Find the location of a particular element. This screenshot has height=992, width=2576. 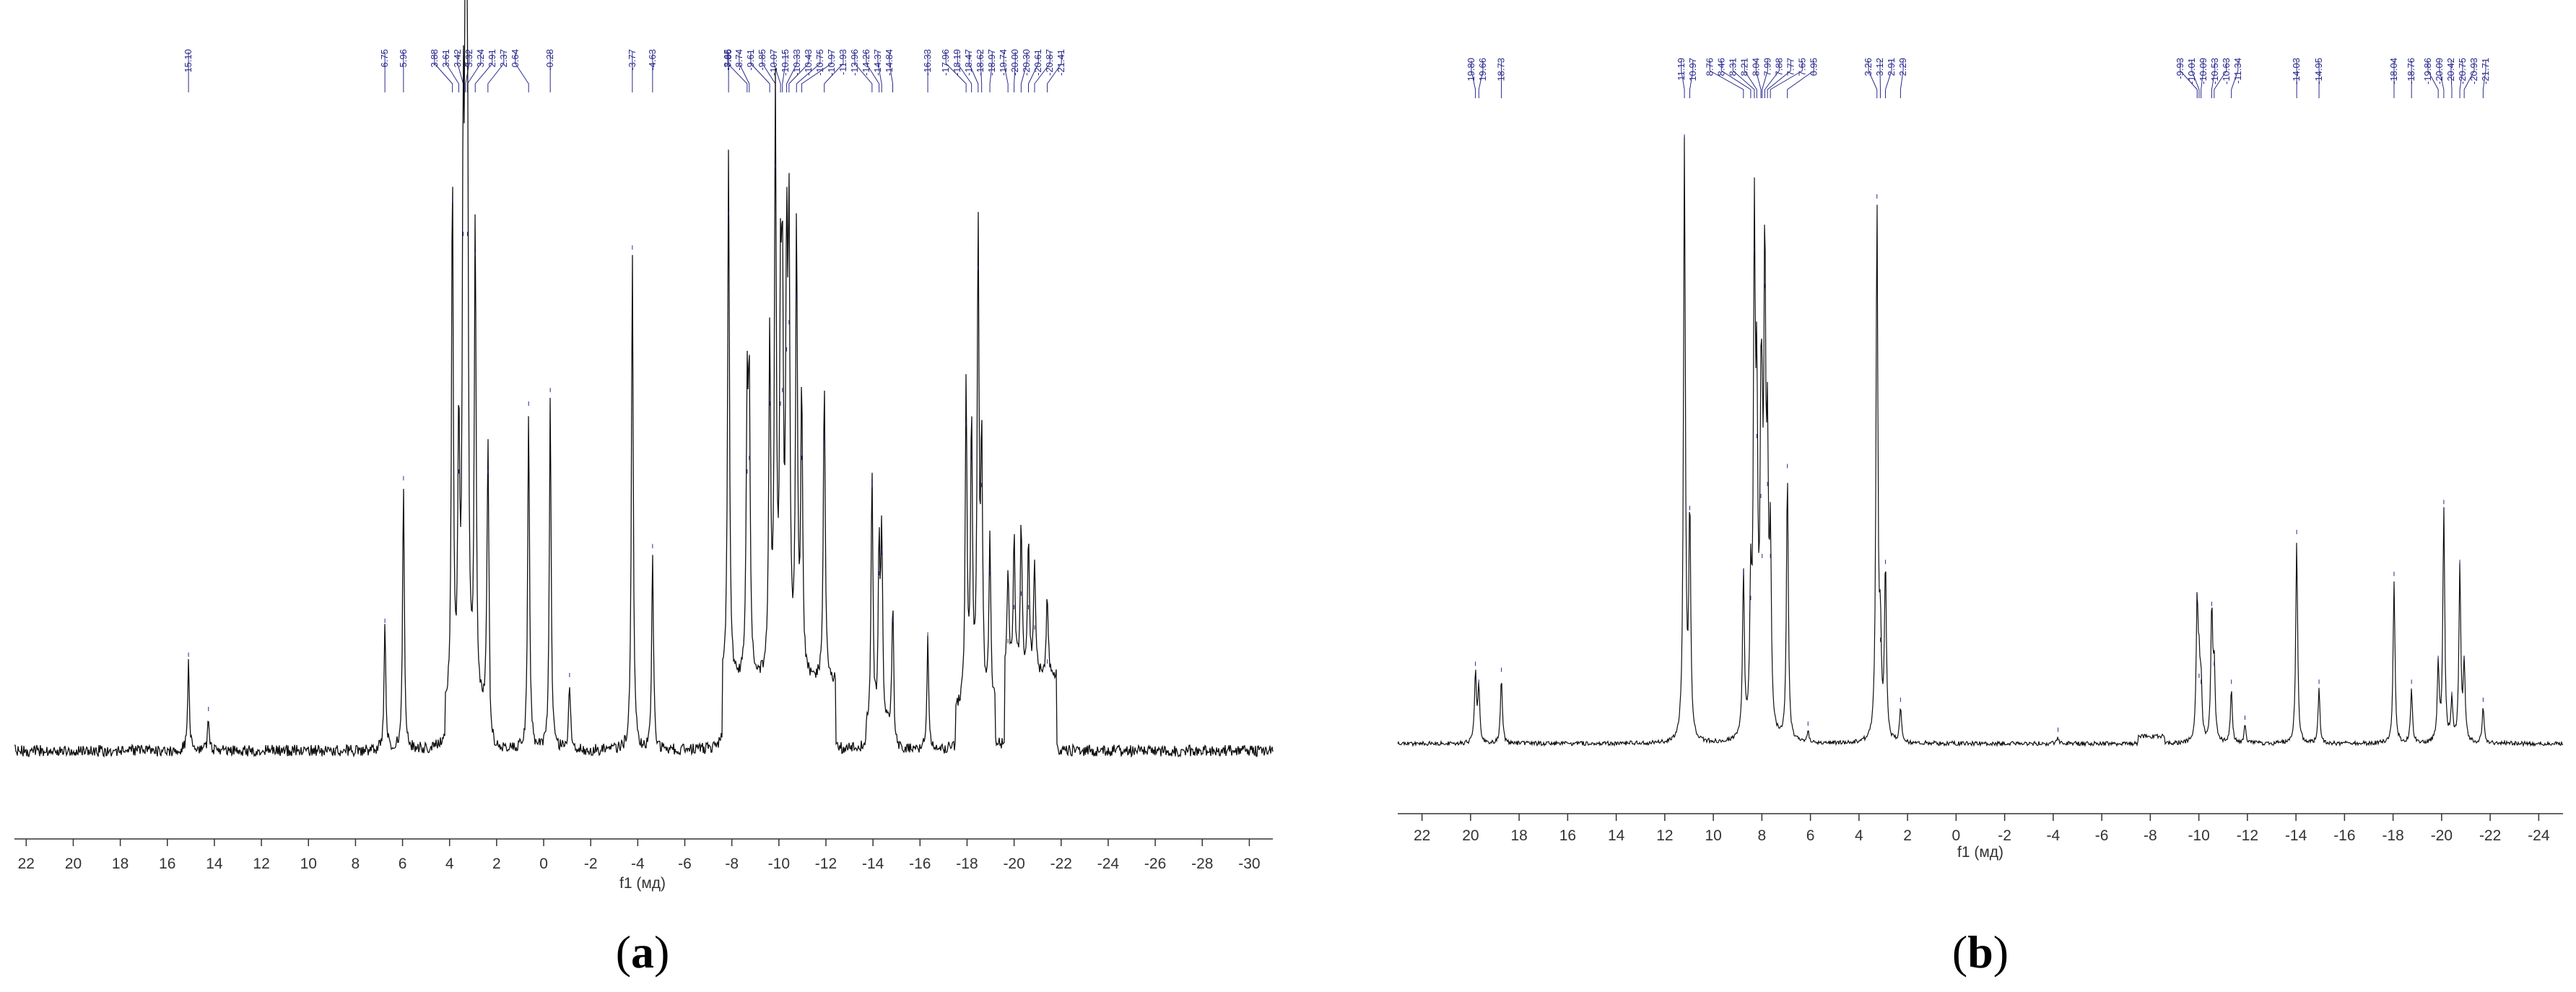

x-tick-label: -30 is located at coordinates (1249, 864).